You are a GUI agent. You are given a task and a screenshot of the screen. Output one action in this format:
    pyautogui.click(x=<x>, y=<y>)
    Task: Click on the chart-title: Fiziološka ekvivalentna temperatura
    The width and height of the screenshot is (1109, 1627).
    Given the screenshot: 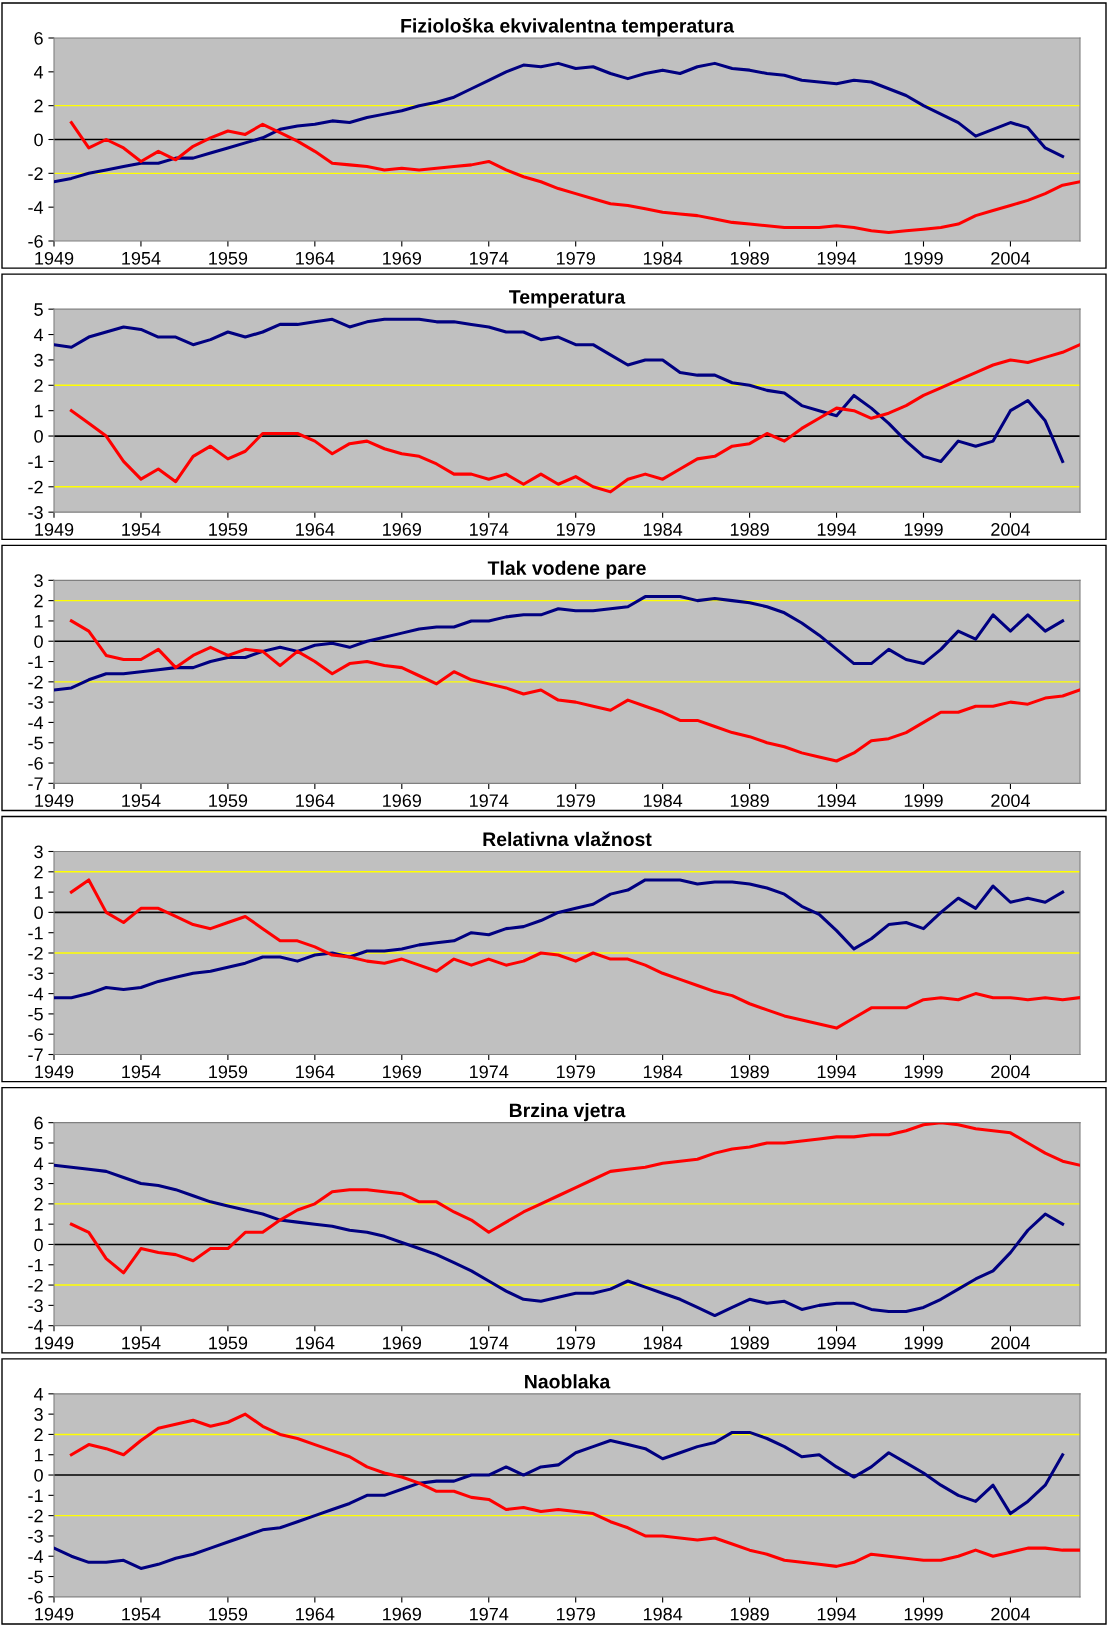 What is the action you would take?
    pyautogui.click(x=568, y=27)
    